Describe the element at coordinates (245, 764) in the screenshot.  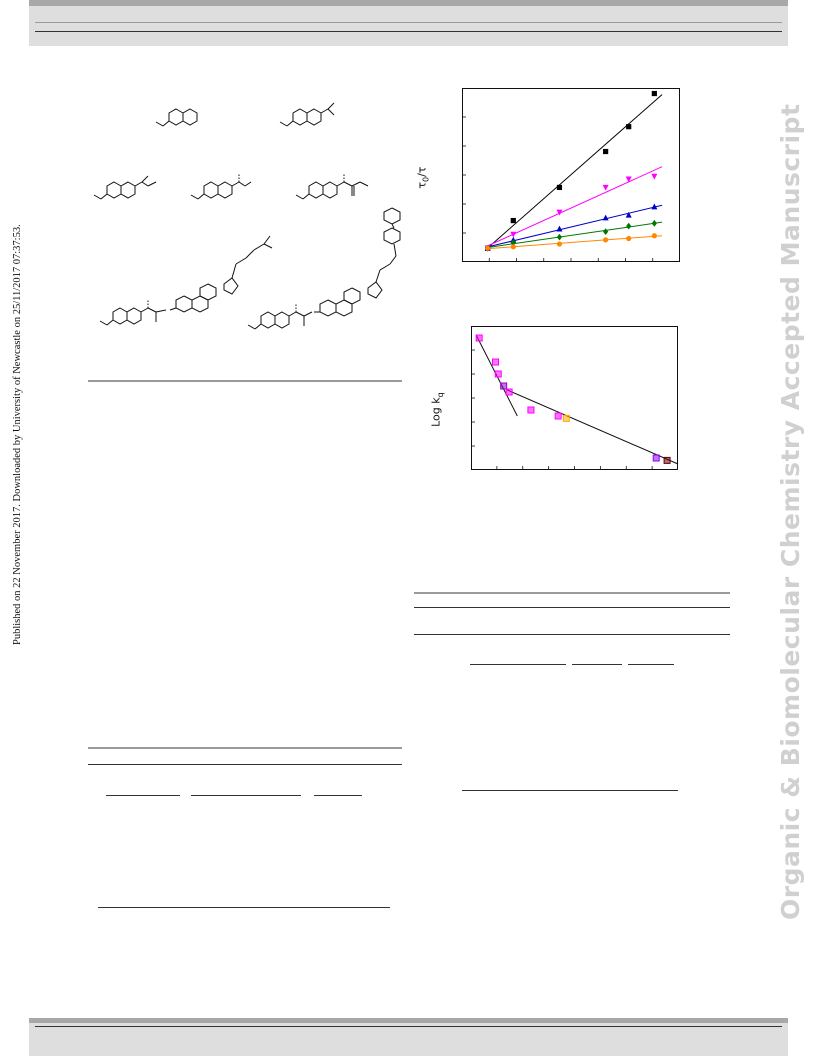
I see `left-table-header-rule` at that location.